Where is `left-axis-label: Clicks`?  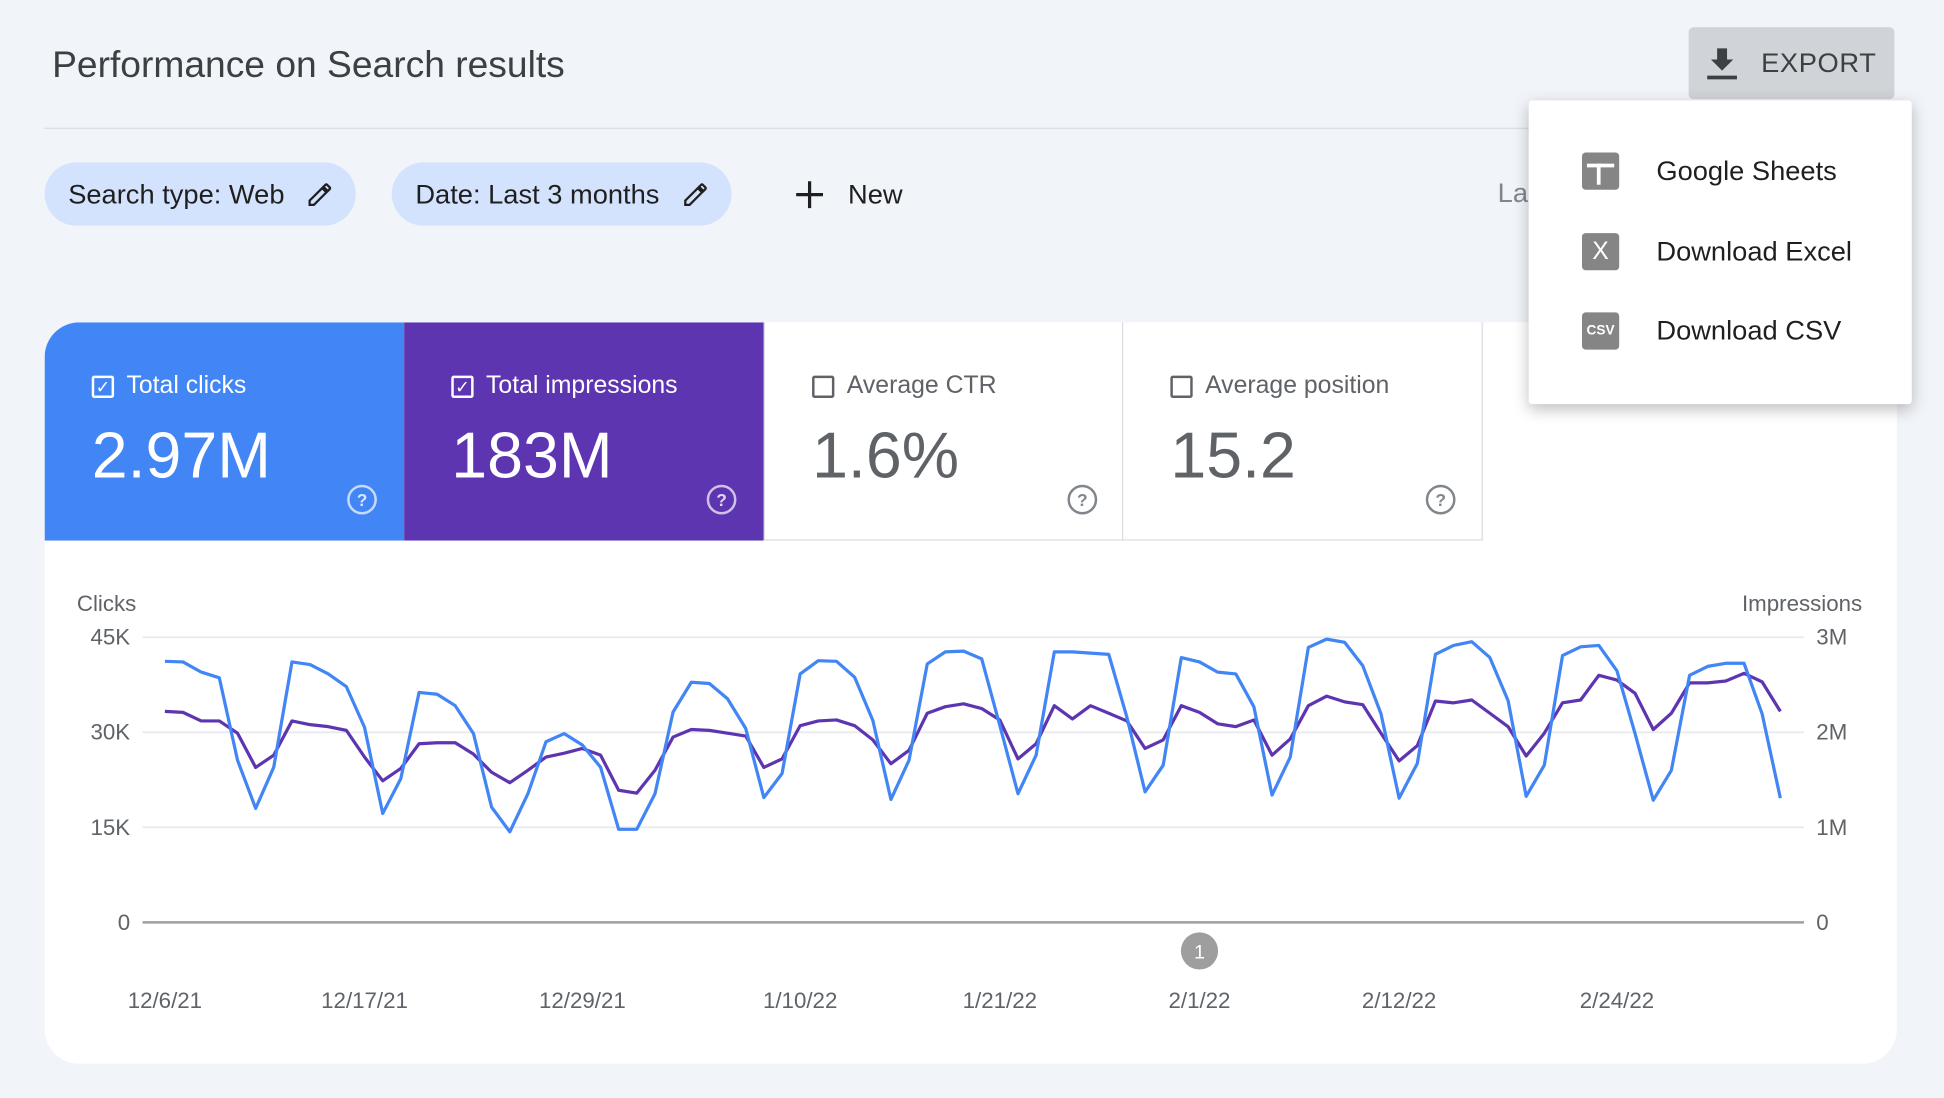 left-axis-label: Clicks is located at coordinates (106, 603).